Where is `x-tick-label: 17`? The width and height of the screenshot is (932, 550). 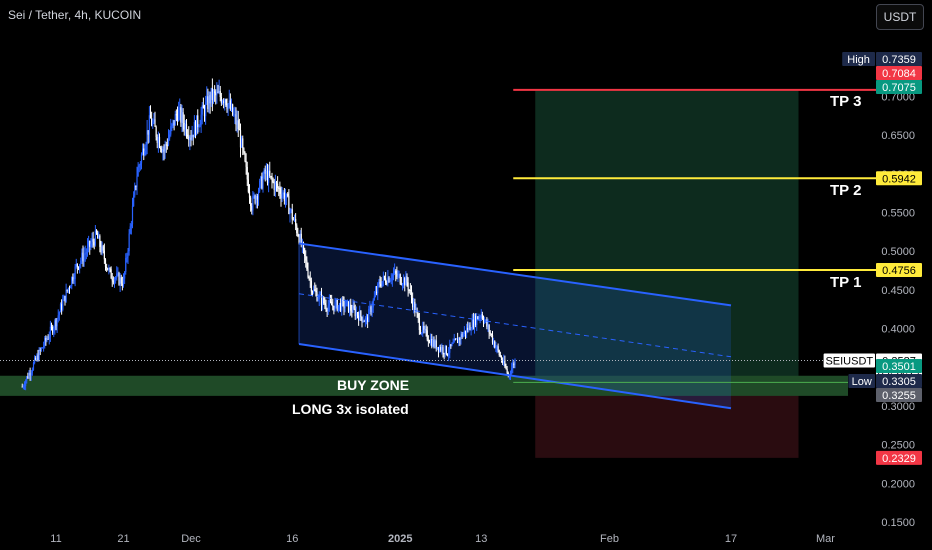
x-tick-label: 17 is located at coordinates (731, 539).